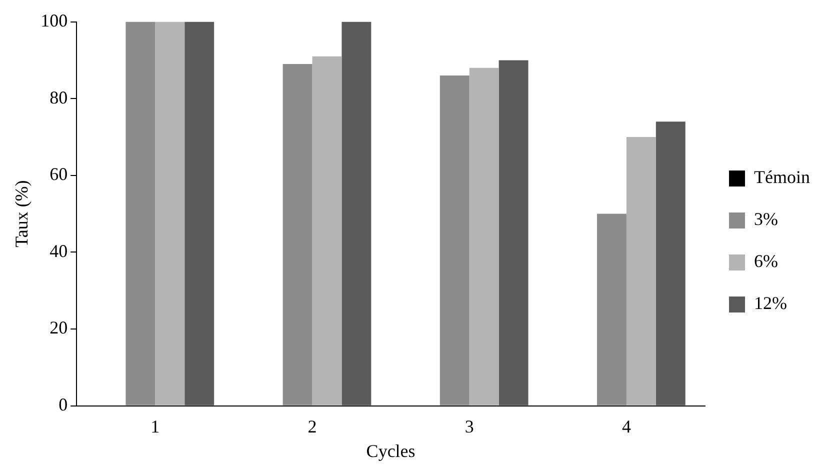 Image resolution: width=837 pixels, height=472 pixels. Describe the element at coordinates (469, 426) in the screenshot. I see `x-tick-label: 3` at that location.